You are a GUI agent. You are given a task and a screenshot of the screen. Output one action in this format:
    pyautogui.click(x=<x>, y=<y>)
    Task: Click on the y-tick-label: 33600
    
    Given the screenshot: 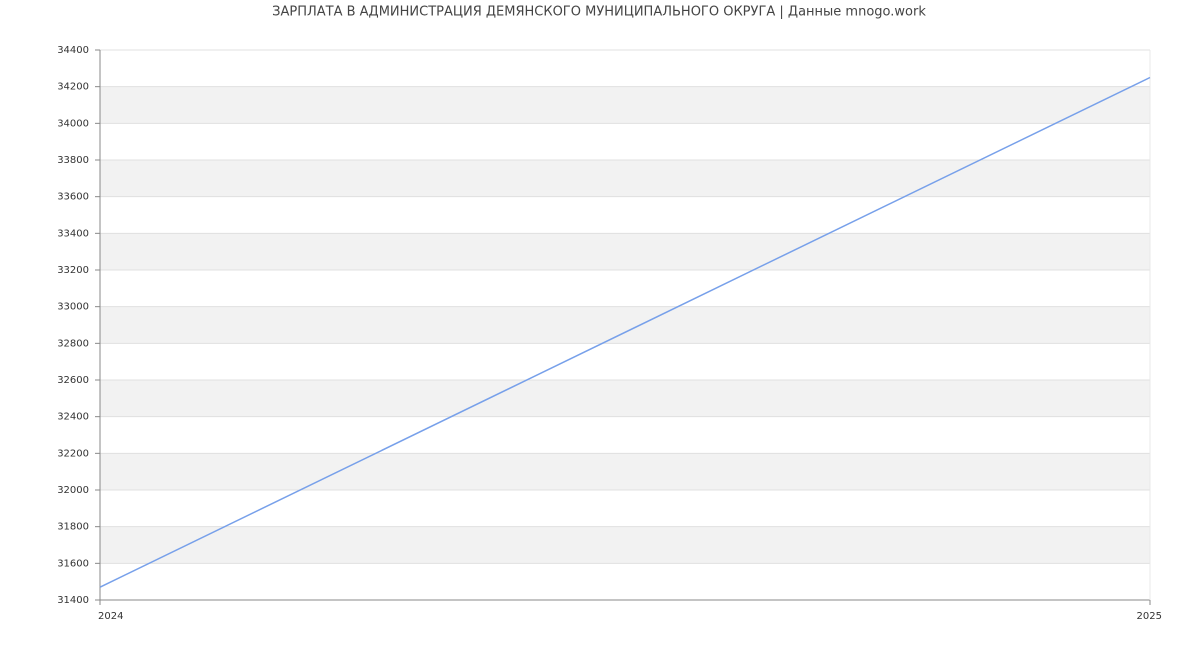 What is the action you would take?
    pyautogui.click(x=73, y=197)
    